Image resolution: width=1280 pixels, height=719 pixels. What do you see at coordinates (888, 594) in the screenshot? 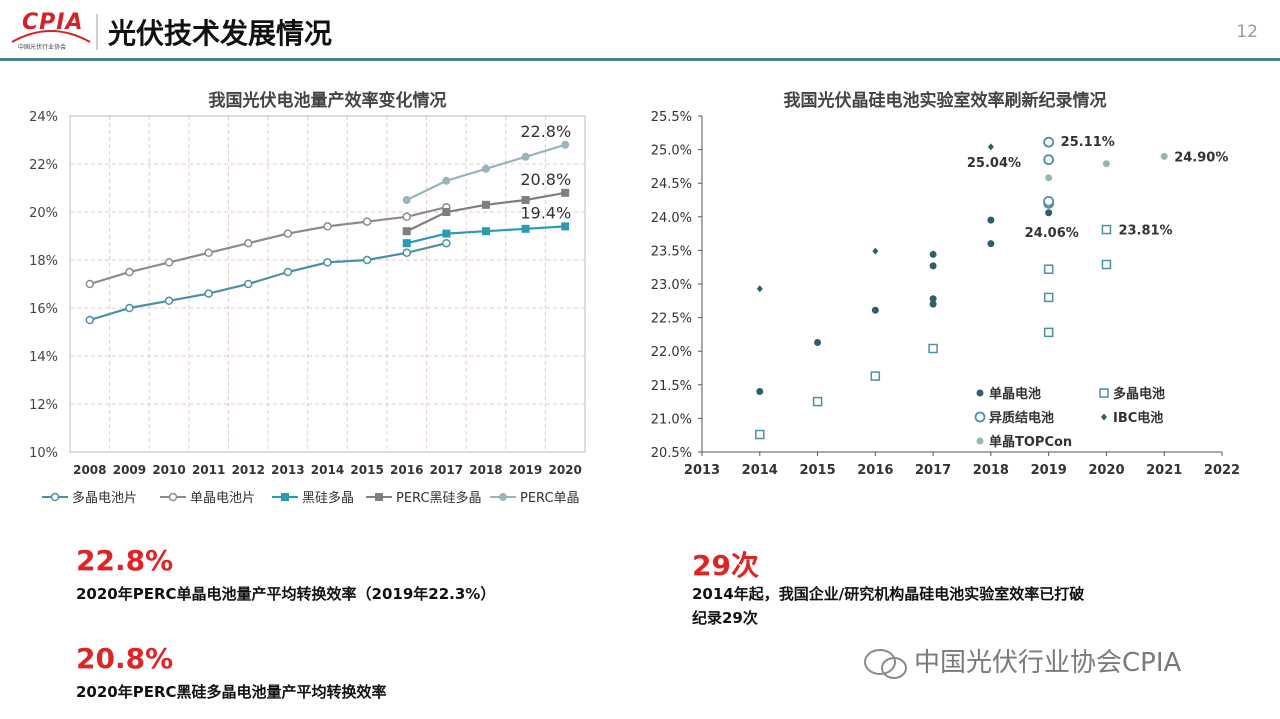
I see `stat-records-desc-line1: 2014年起，我国企业/研究机构晶硅电池实验室效率已打破` at bounding box center [888, 594].